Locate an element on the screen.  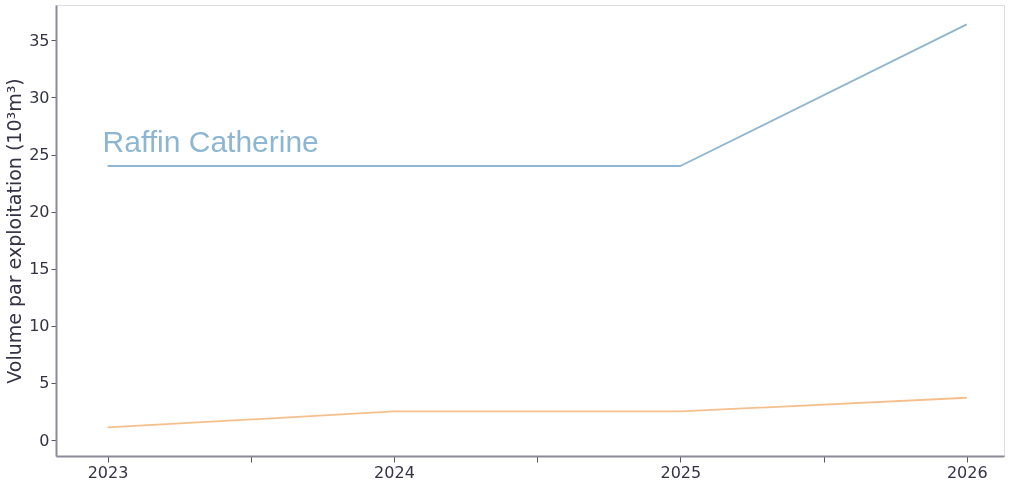
y-tick-label: 25 is located at coordinates (39, 155).